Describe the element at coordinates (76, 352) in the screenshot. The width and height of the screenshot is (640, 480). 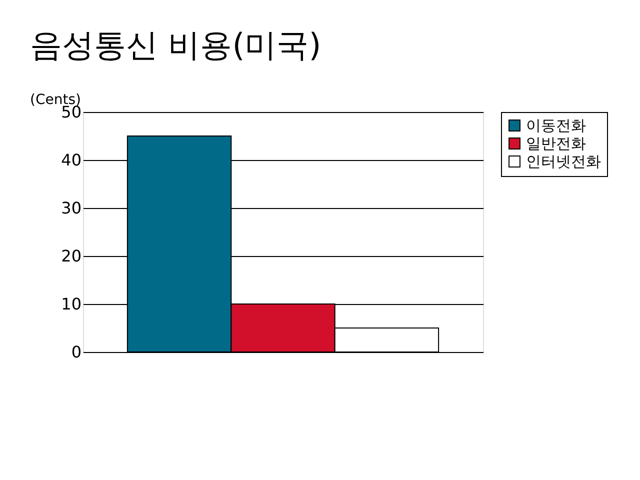
I see `y-tick-label: 0` at that location.